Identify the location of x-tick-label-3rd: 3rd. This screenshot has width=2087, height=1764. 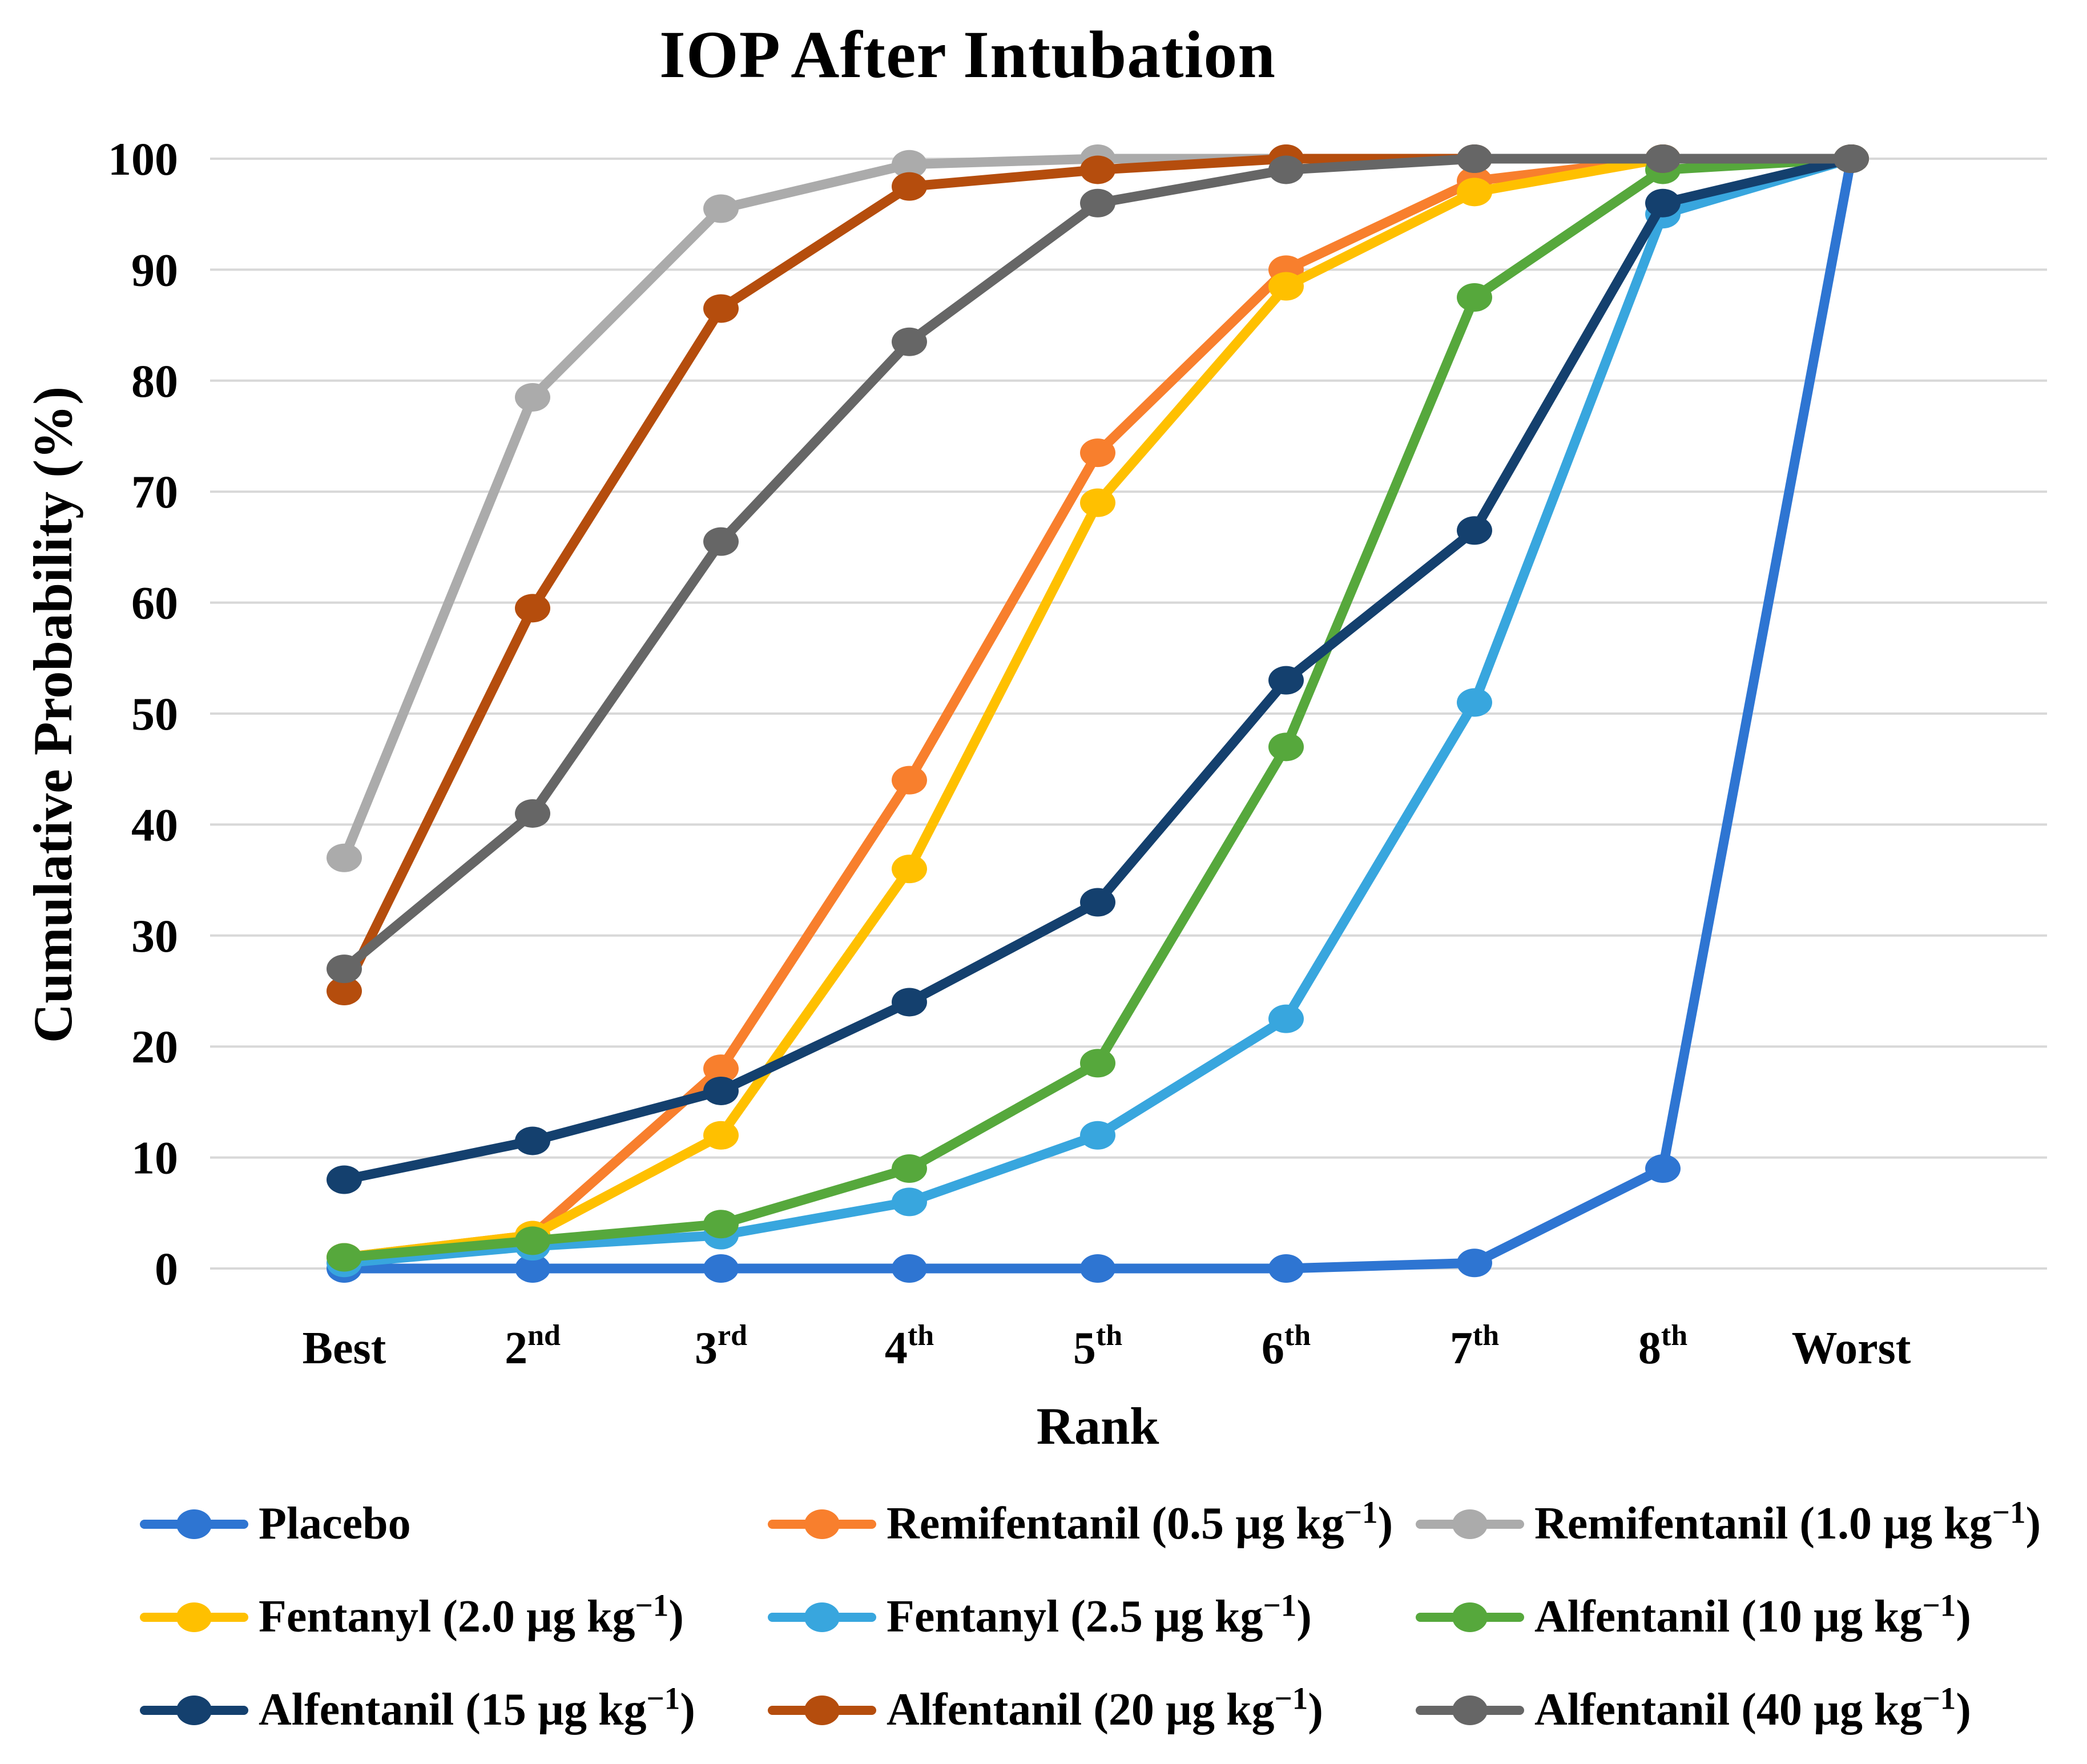
(721, 1346).